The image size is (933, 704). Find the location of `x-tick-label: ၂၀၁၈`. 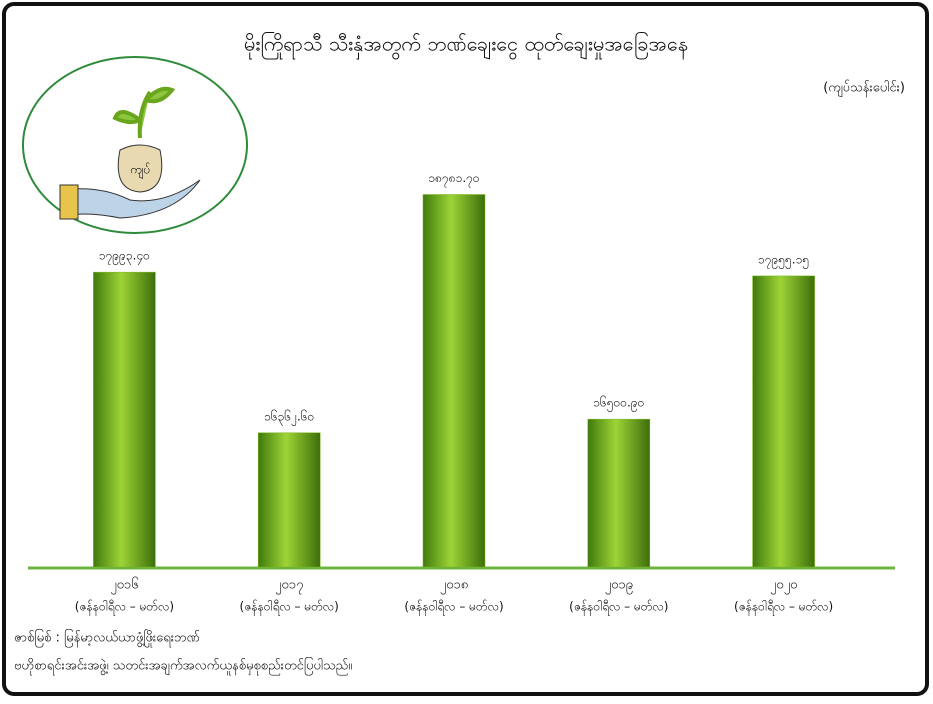

x-tick-label: ၂၀၁၈ is located at coordinates (454, 586).